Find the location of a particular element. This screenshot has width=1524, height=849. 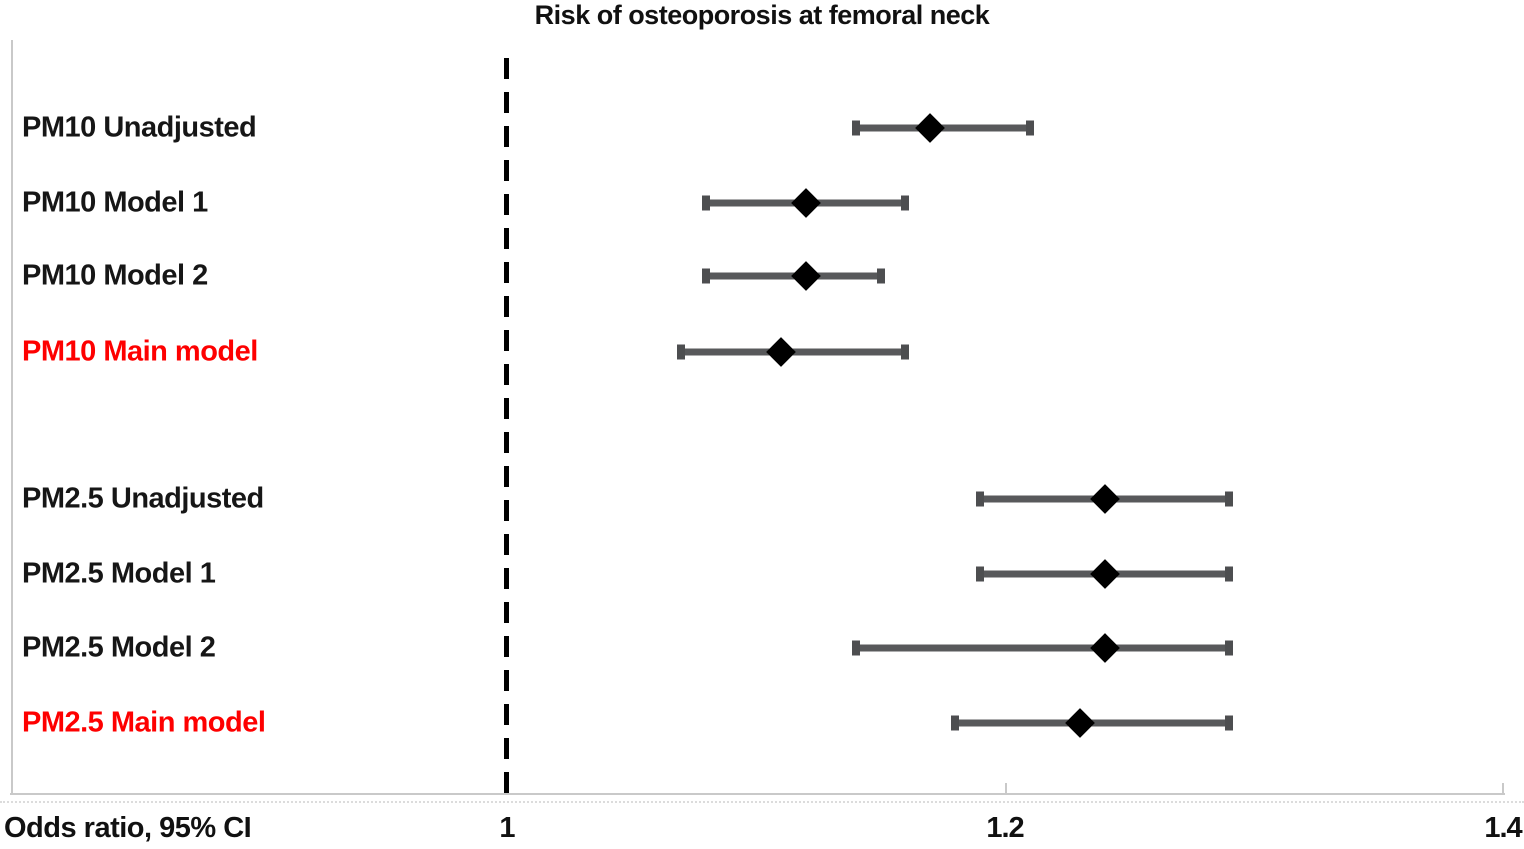

ci-bar is located at coordinates (1042, 648).